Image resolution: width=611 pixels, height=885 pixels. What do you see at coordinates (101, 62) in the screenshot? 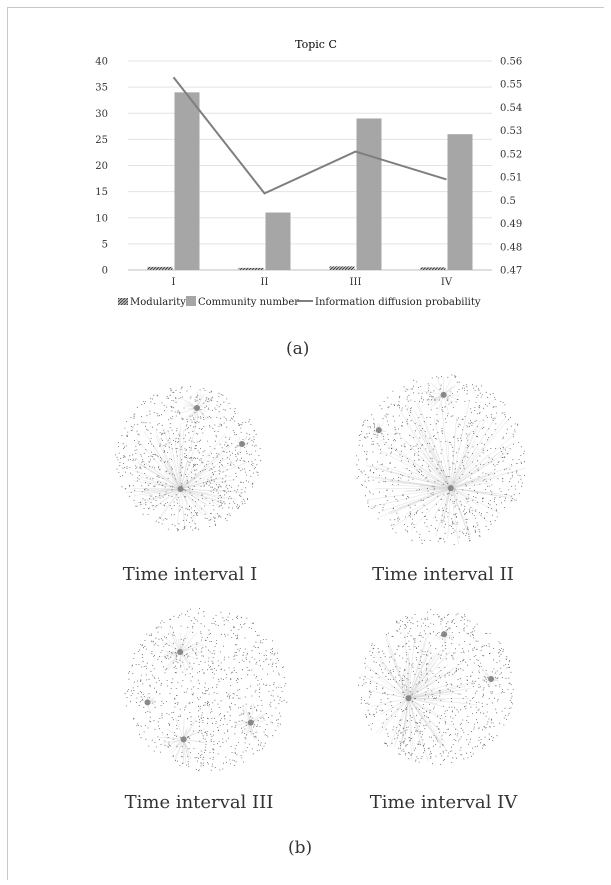
I see `left-tick-label: 40` at bounding box center [101, 62].